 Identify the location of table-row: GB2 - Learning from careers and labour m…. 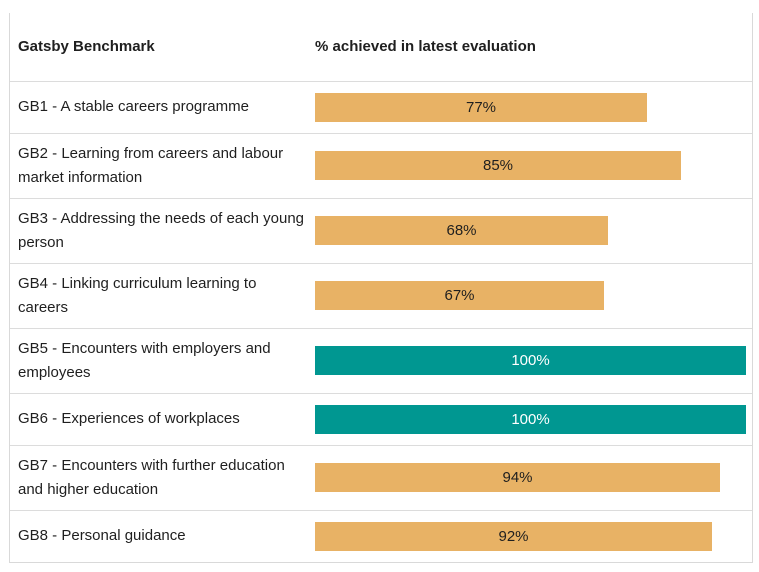
(381, 166).